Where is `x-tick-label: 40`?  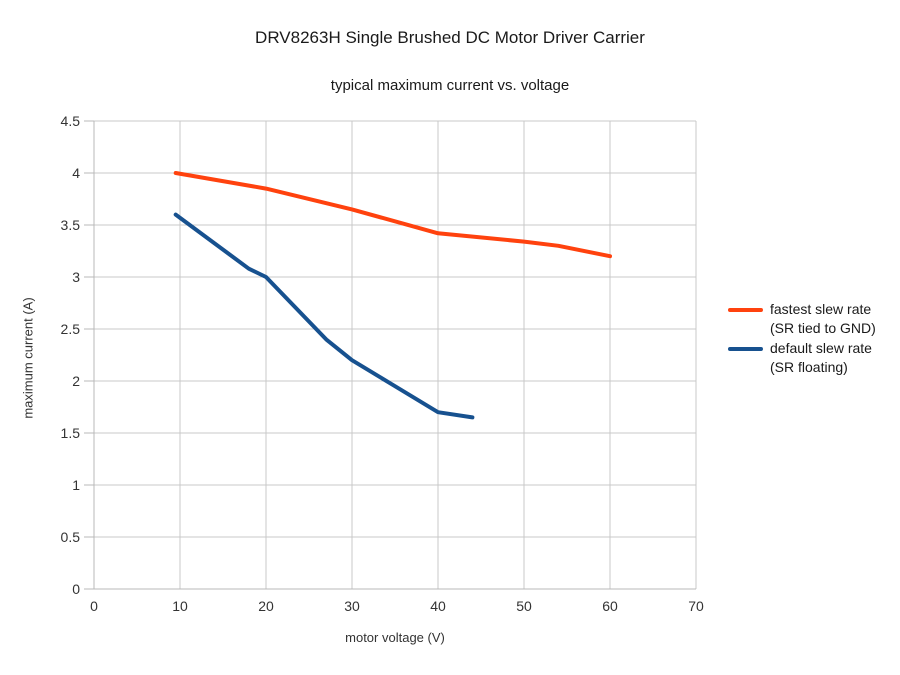 x-tick-label: 40 is located at coordinates (438, 606).